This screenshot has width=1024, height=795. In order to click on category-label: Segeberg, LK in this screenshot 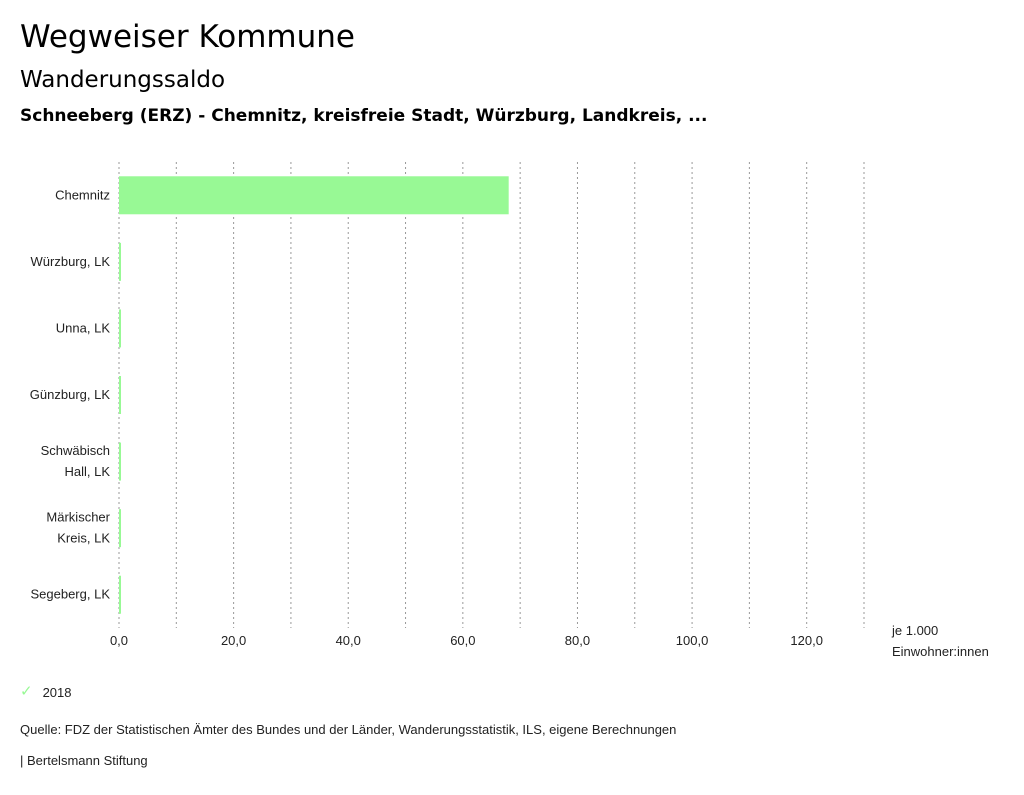, I will do `click(70, 594)`.